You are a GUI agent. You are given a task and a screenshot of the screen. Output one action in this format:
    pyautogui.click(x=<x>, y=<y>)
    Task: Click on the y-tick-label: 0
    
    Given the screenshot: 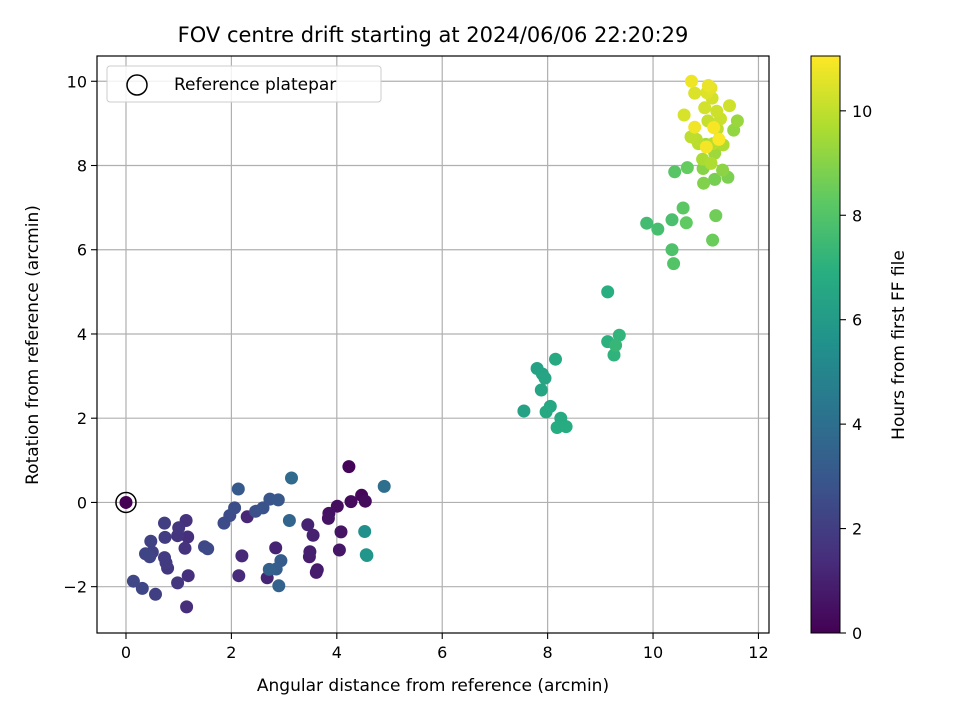 What is the action you would take?
    pyautogui.click(x=82, y=502)
    